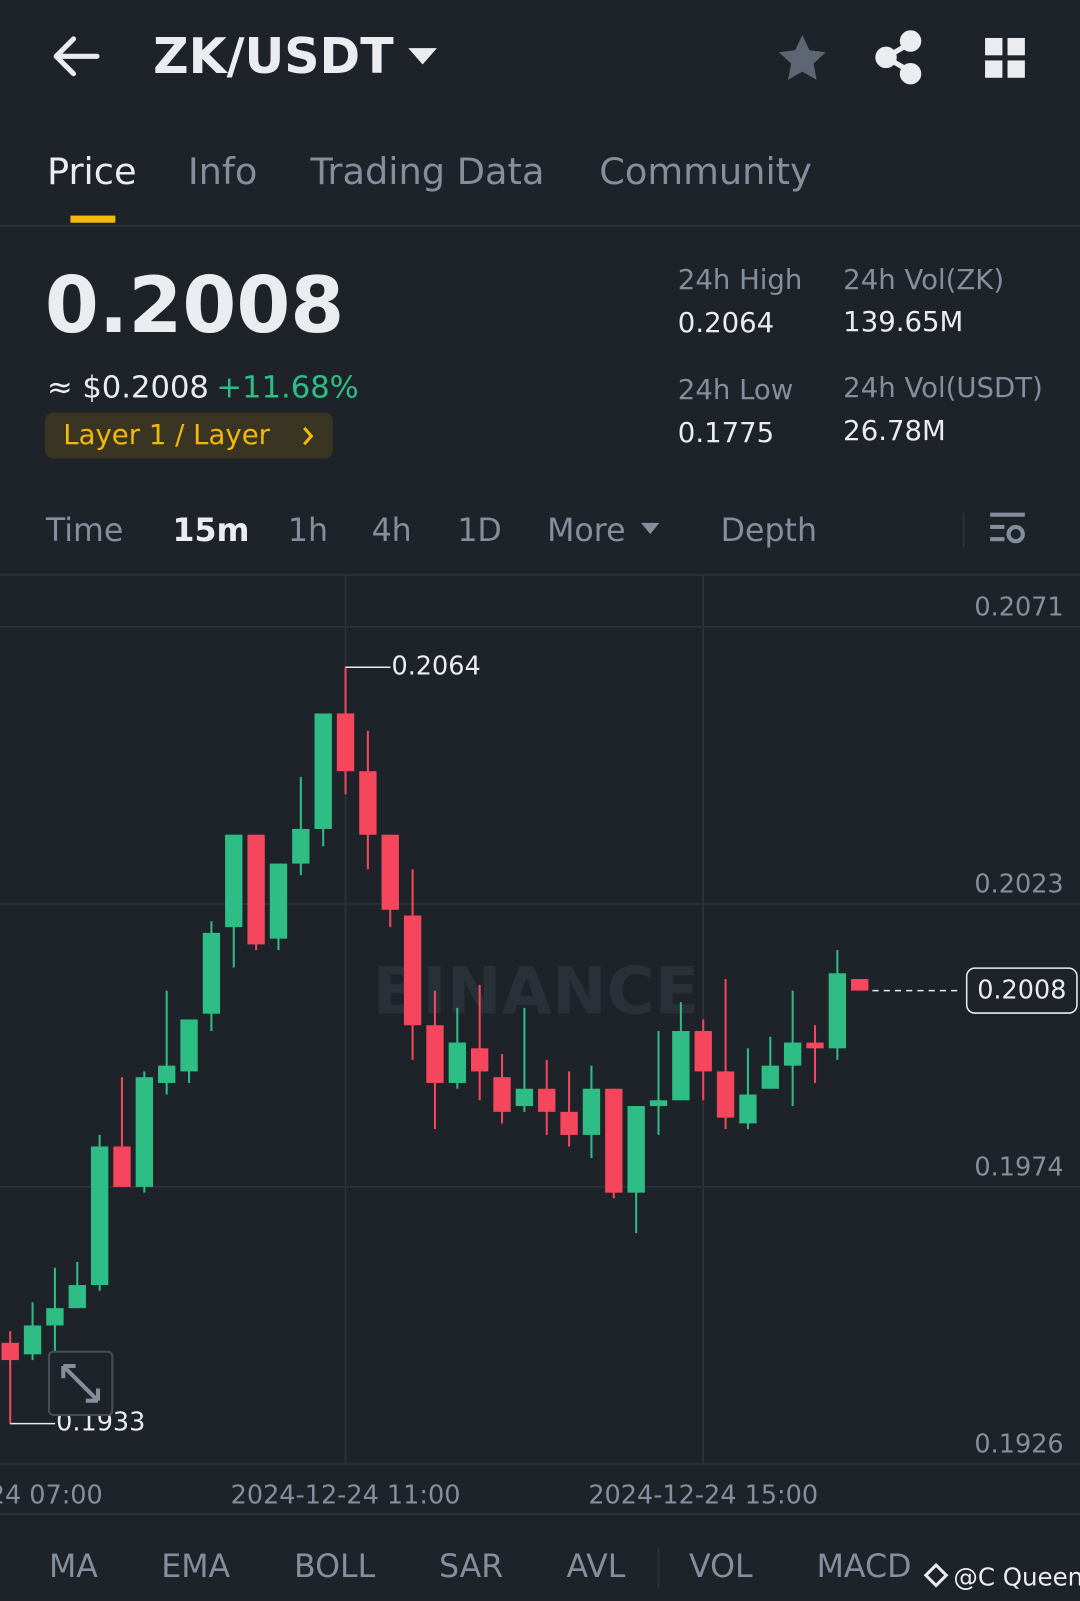 This screenshot has width=1080, height=1601. What do you see at coordinates (740, 280) in the screenshot?
I see `stat-label: 24h High` at bounding box center [740, 280].